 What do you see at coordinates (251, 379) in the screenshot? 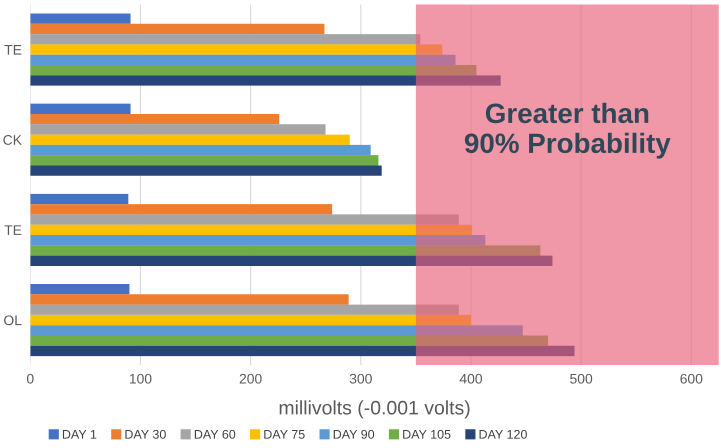
I see `x-tick-label: 200` at bounding box center [251, 379].